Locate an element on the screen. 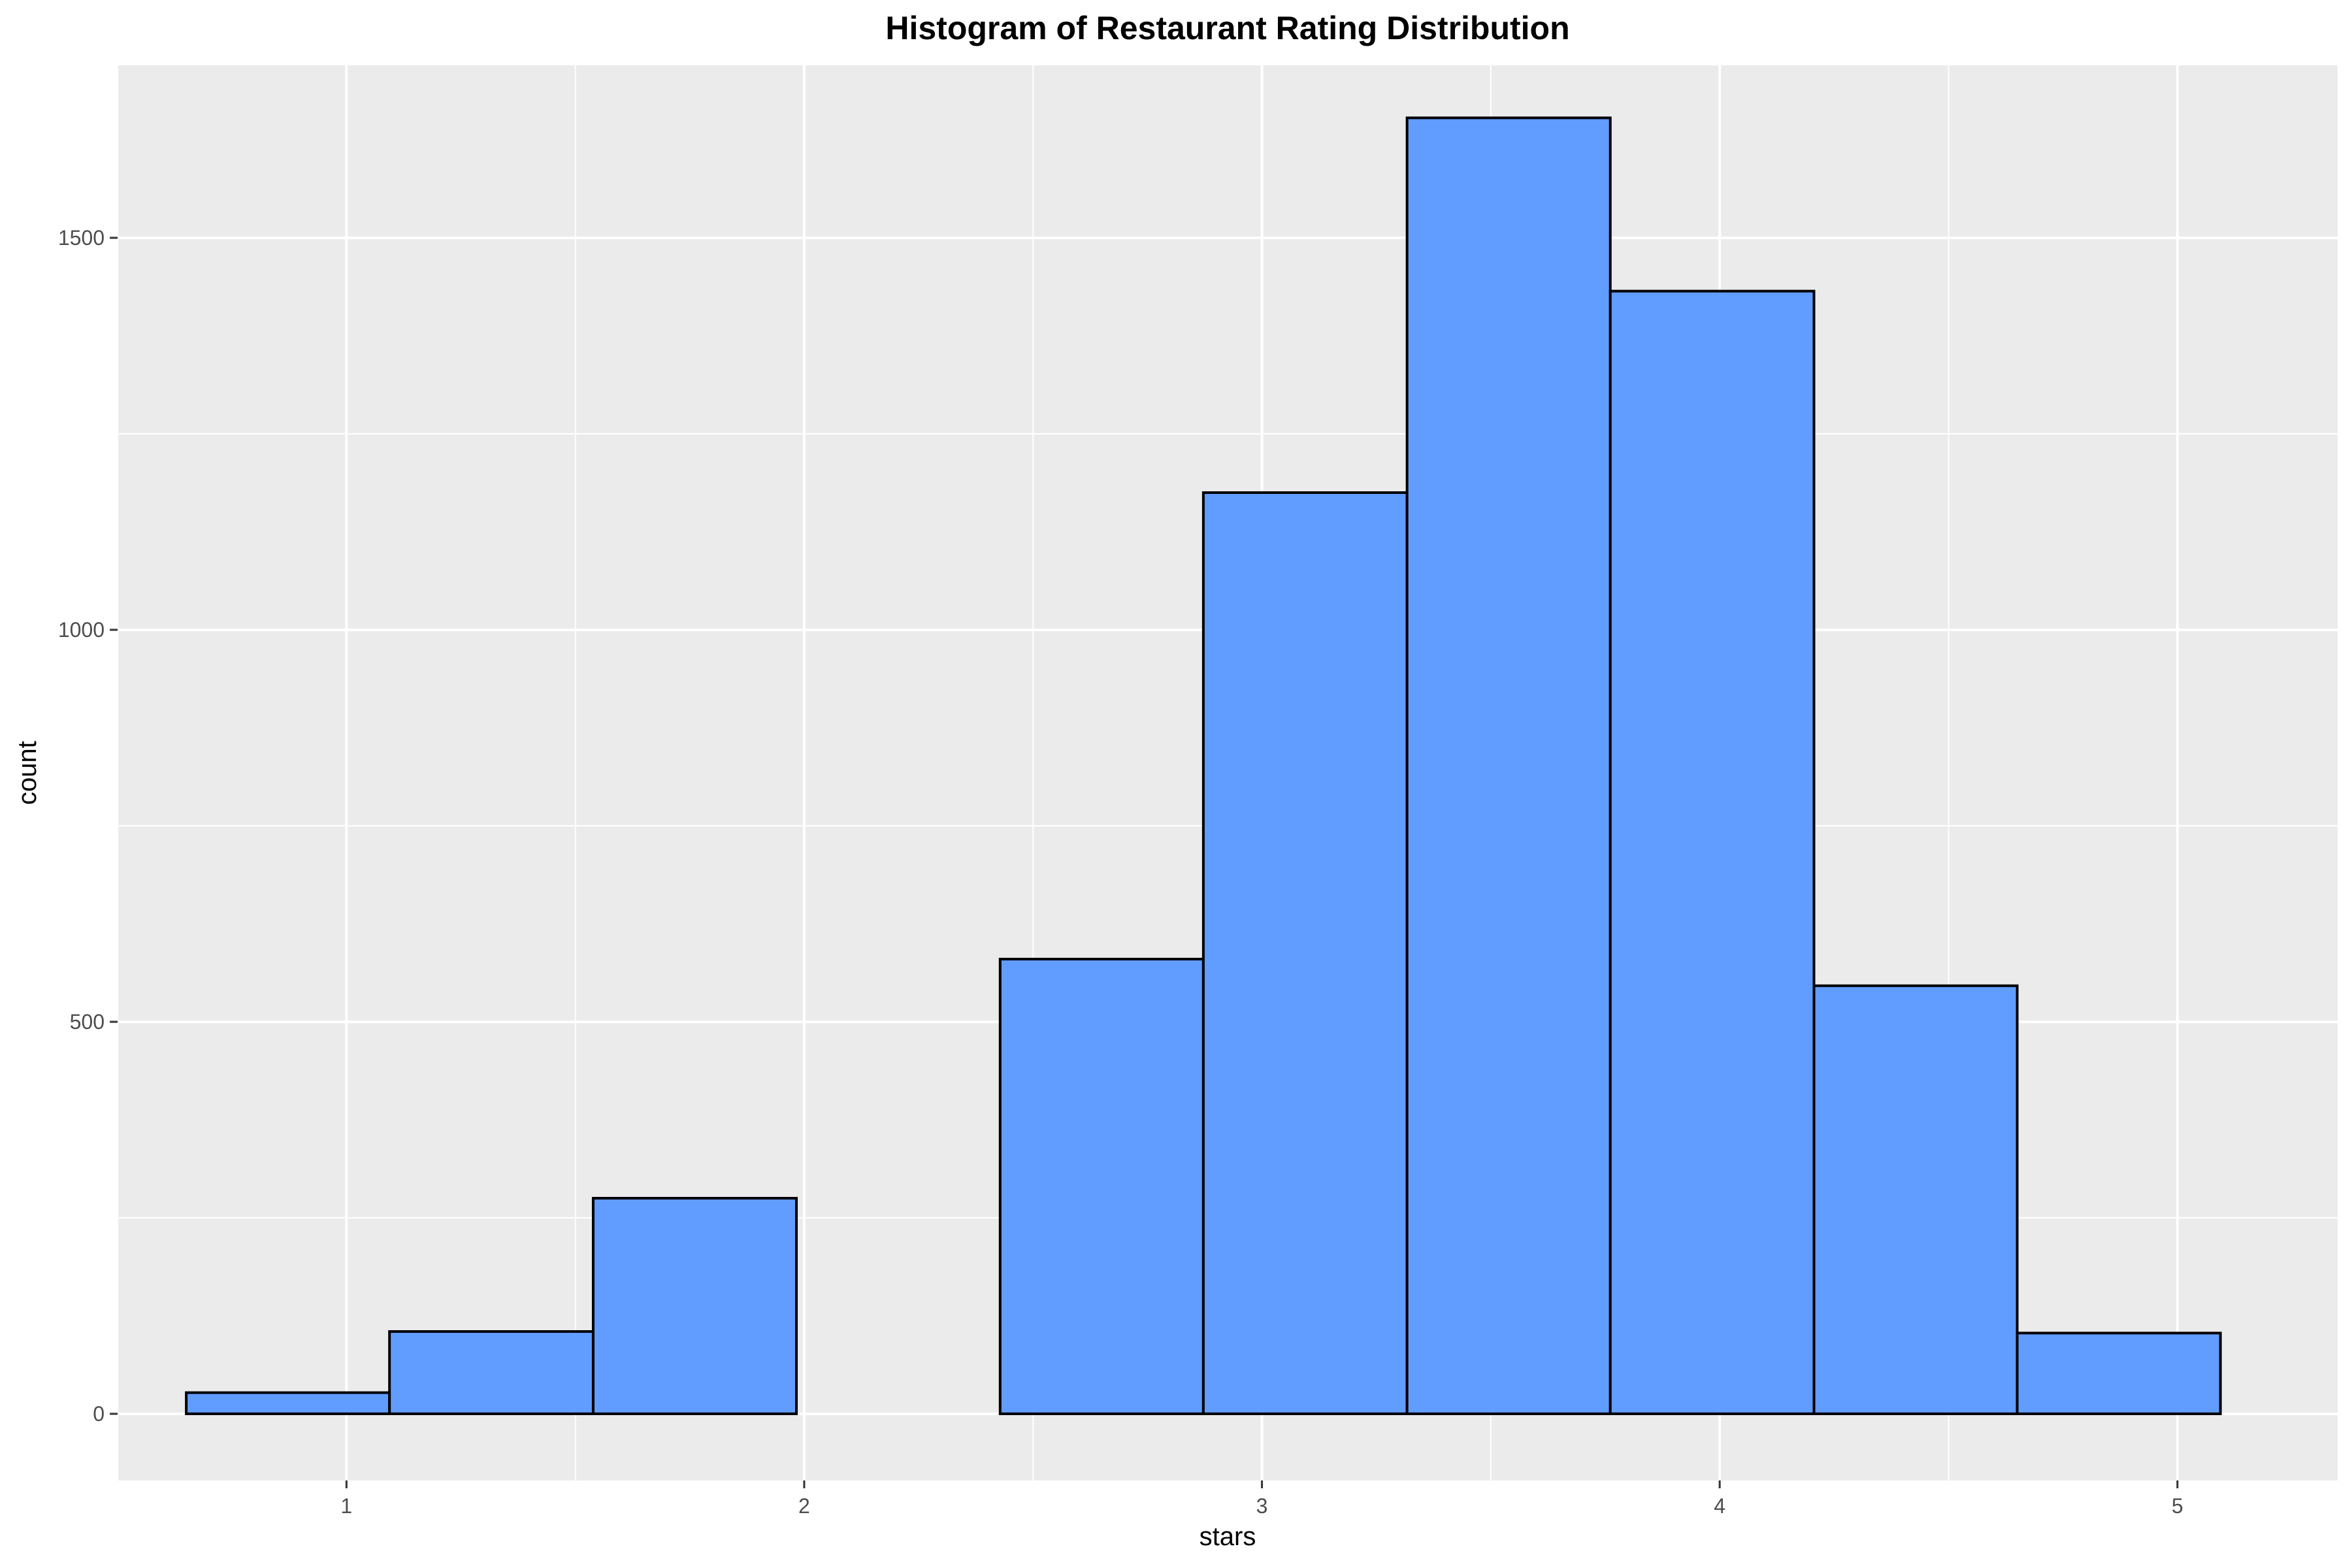 The image size is (2352, 1568). x-tick-label: 1 is located at coordinates (346, 1506).